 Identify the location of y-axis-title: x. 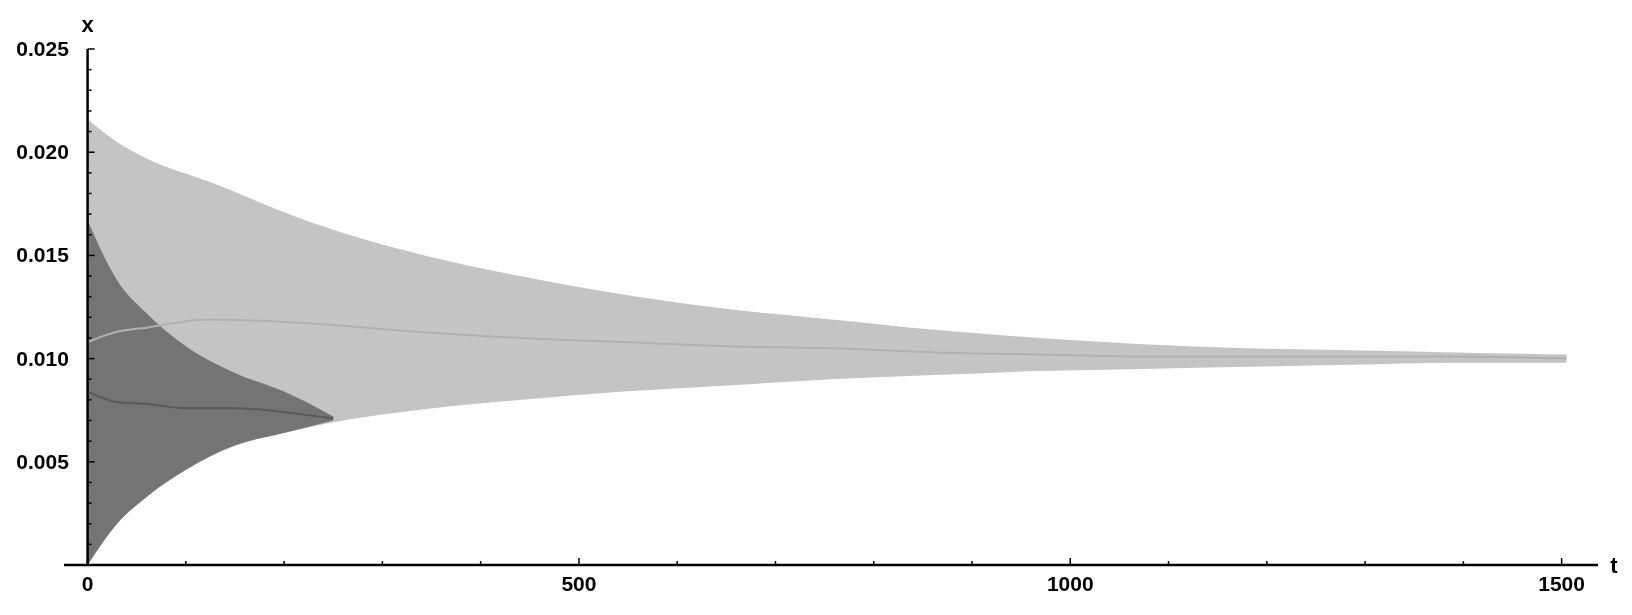
(88, 24).